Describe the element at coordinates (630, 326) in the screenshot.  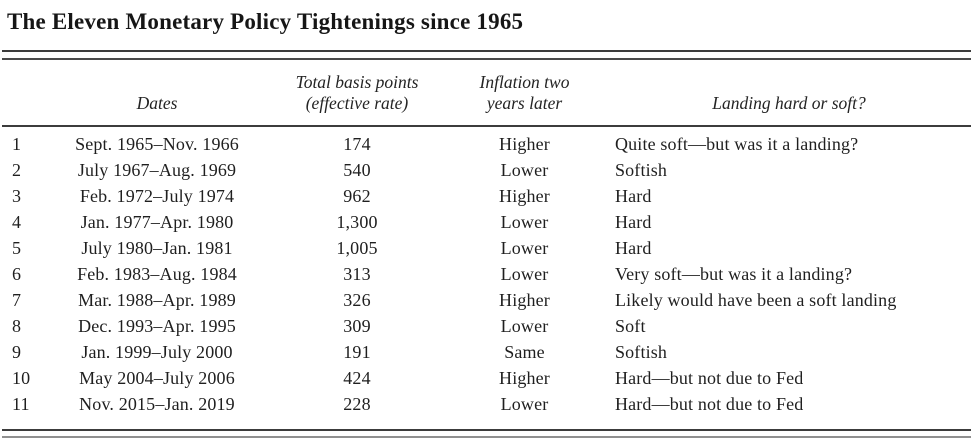
I see `row-landing: Soft` at that location.